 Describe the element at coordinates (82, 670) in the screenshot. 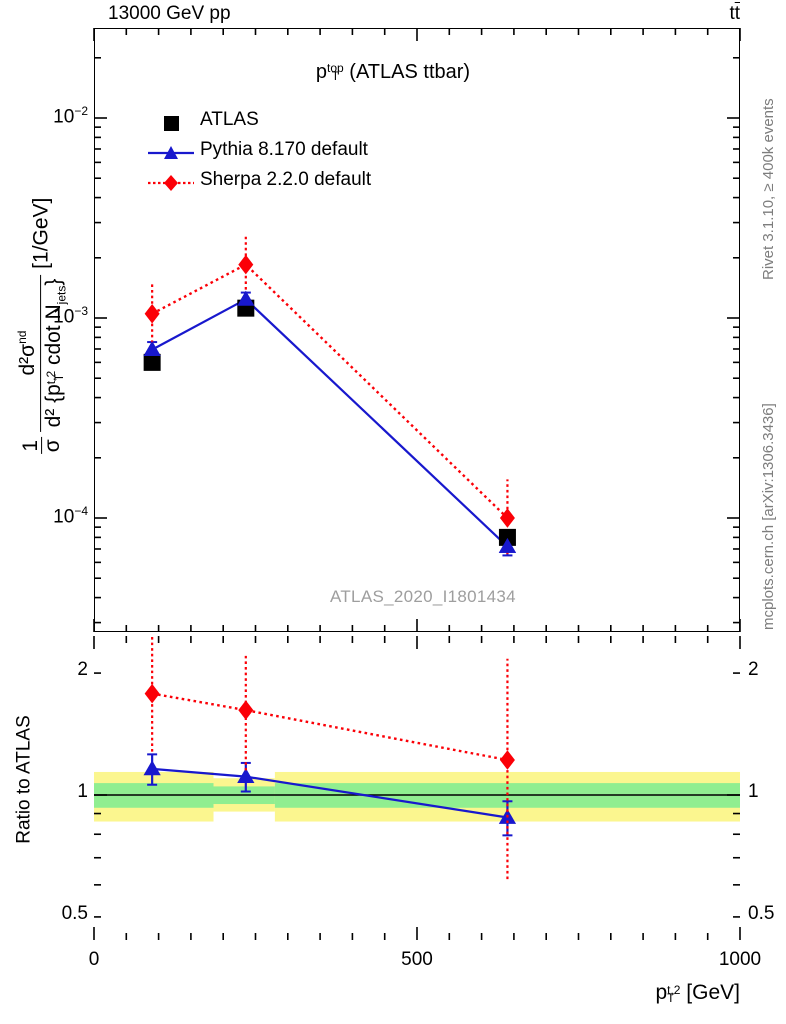

I see `ratio-tick-label-left-0: 2` at that location.